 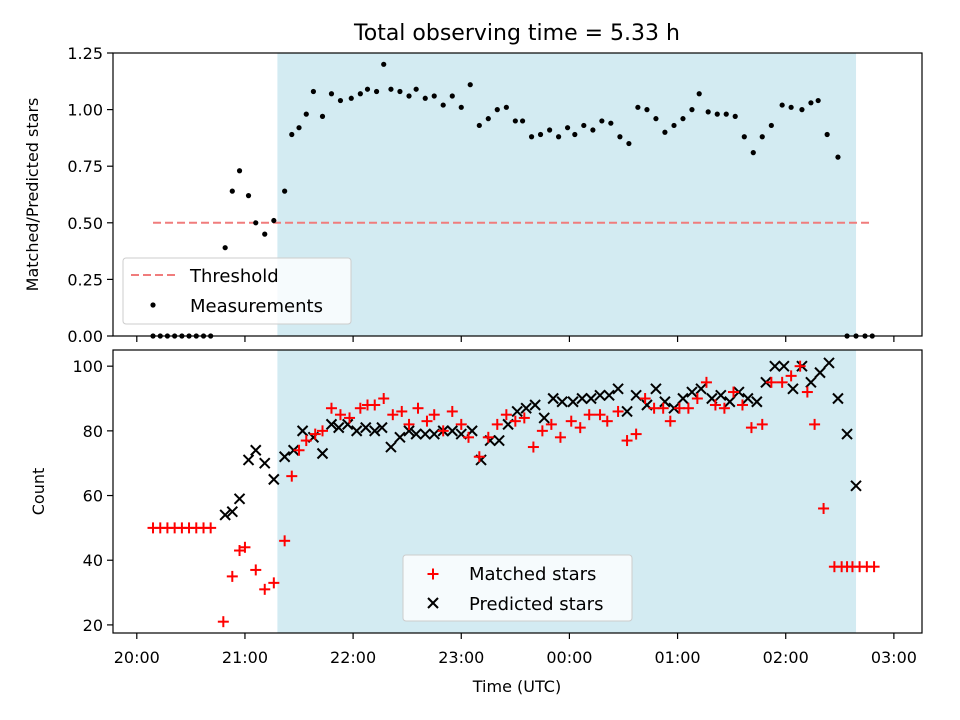 What do you see at coordinates (93, 431) in the screenshot?
I see `bottom-ytick-label: 80` at bounding box center [93, 431].